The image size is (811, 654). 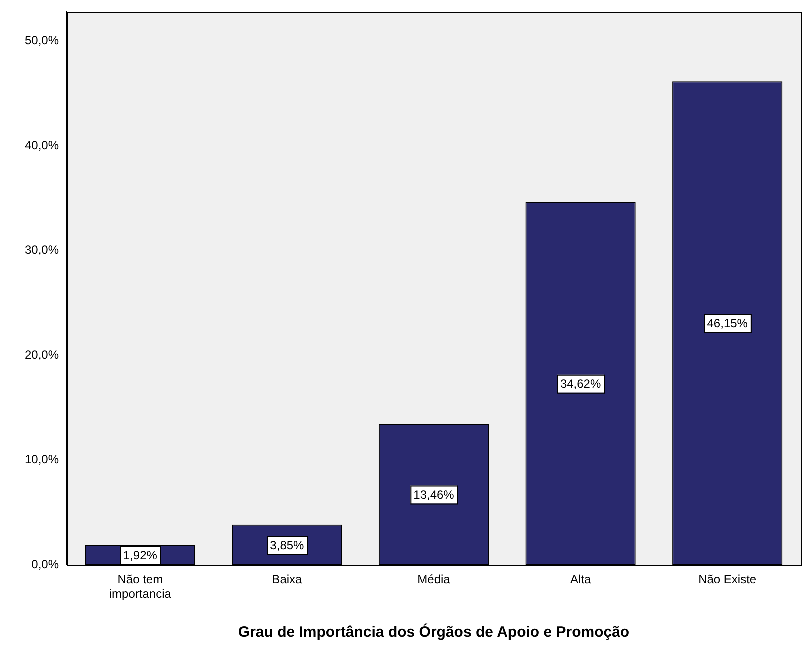 I want to click on x-tick-label: Não Existe, so click(x=727, y=579).